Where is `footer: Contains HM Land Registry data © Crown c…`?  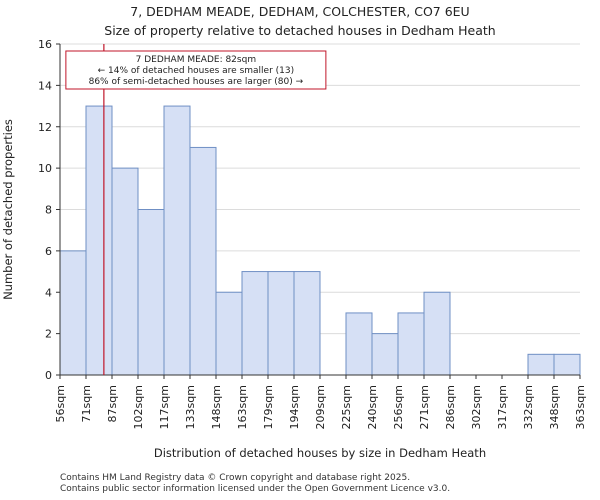
footer: Contains HM Land Registry data © Crown c… is located at coordinates (255, 484).